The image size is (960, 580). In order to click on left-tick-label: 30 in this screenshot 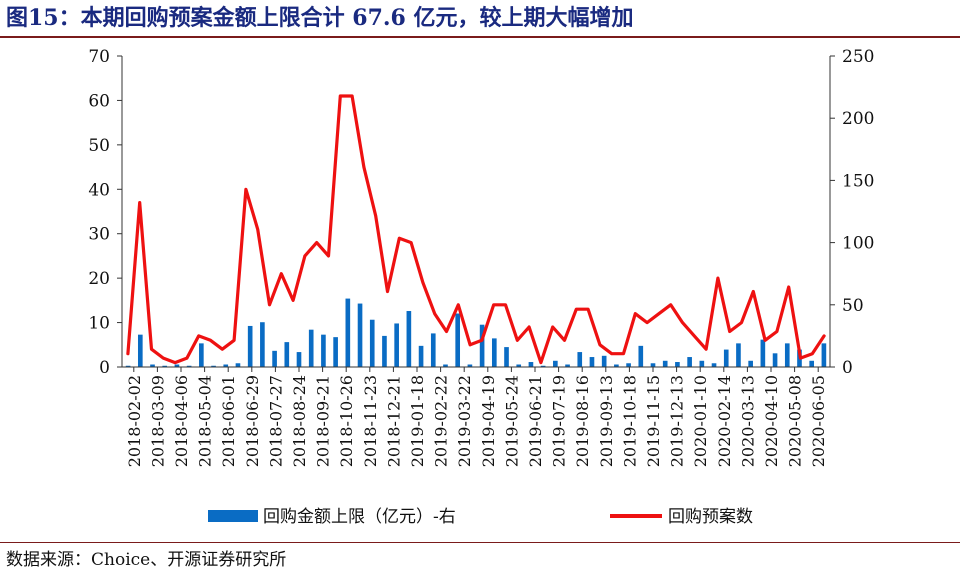, I will do `click(99, 235)`.